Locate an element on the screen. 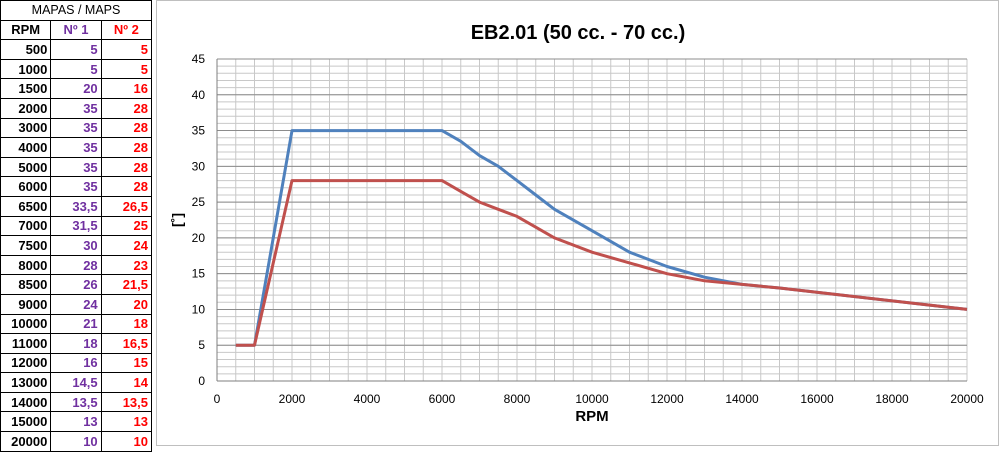 The height and width of the screenshot is (452, 1000). map-1-cell: 13 is located at coordinates (76, 422).